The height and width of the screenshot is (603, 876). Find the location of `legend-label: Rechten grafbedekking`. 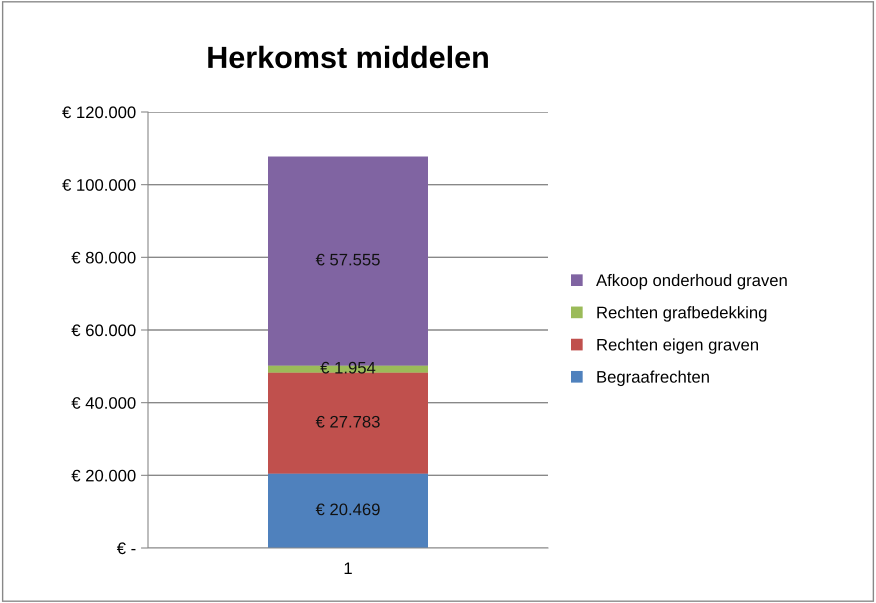

legend-label: Rechten grafbedekking is located at coordinates (681, 314).